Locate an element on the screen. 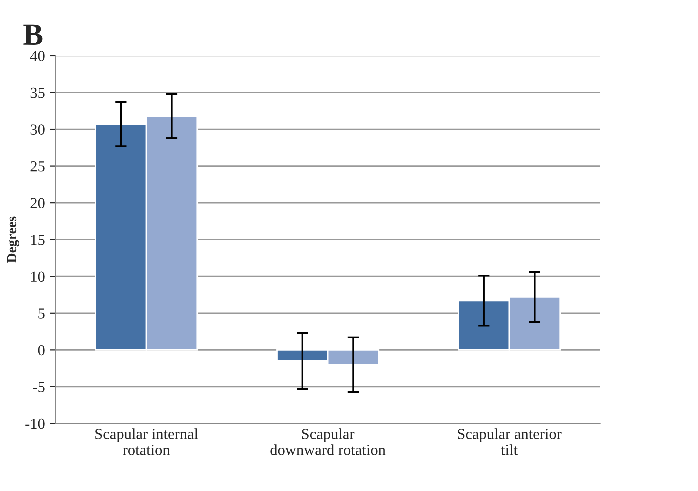 The height and width of the screenshot is (491, 698). y-axis-title: Degrees is located at coordinates (13, 240).